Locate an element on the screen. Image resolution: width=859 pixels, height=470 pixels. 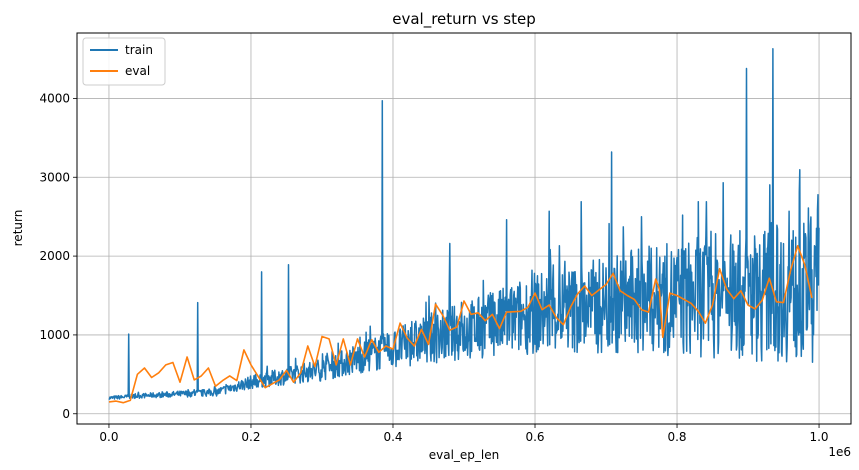
x-tick-label: 1.0 is located at coordinates (818, 437).